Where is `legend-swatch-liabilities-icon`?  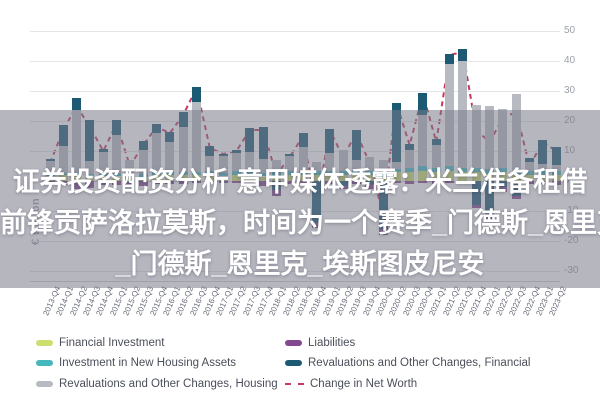
legend-swatch-liabilities-icon is located at coordinates (293, 343).